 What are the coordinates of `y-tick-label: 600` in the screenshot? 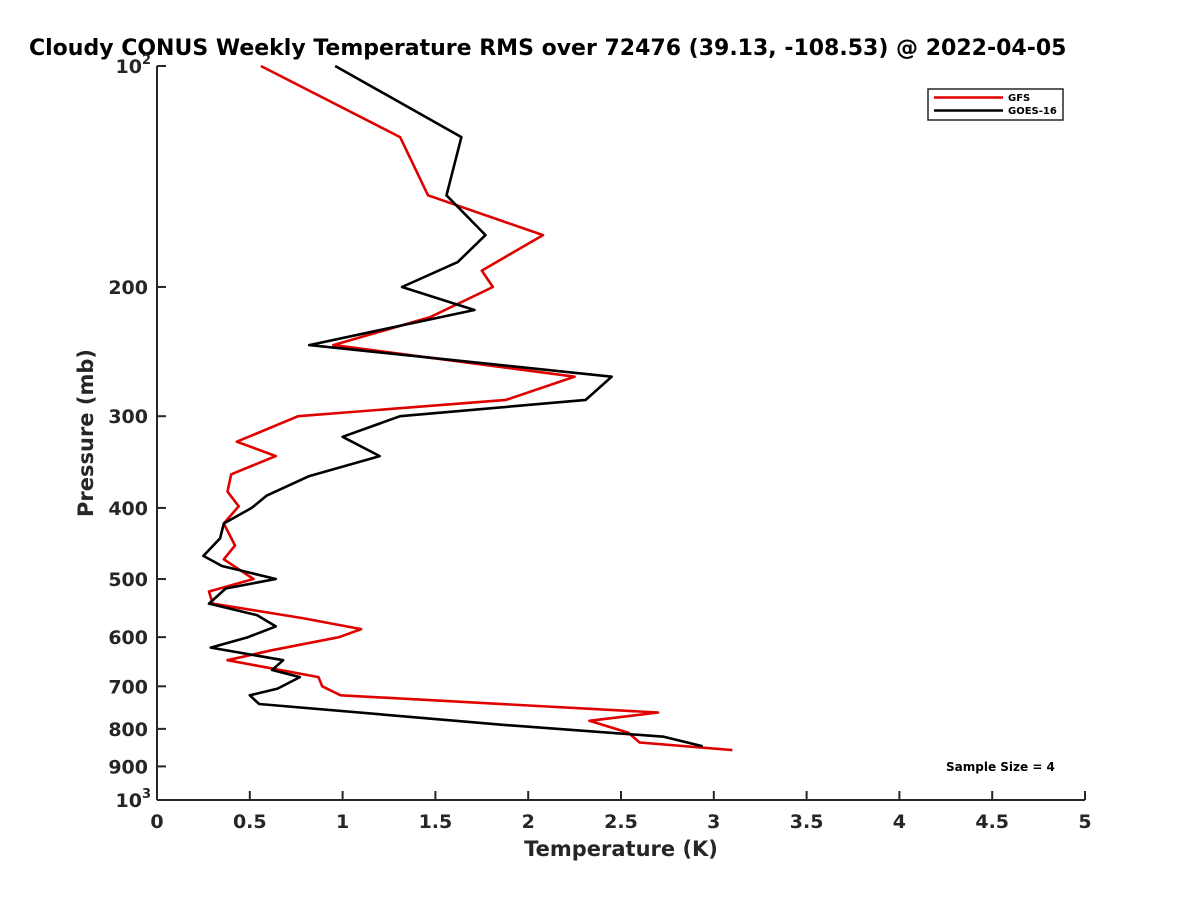 It's located at (128, 638).